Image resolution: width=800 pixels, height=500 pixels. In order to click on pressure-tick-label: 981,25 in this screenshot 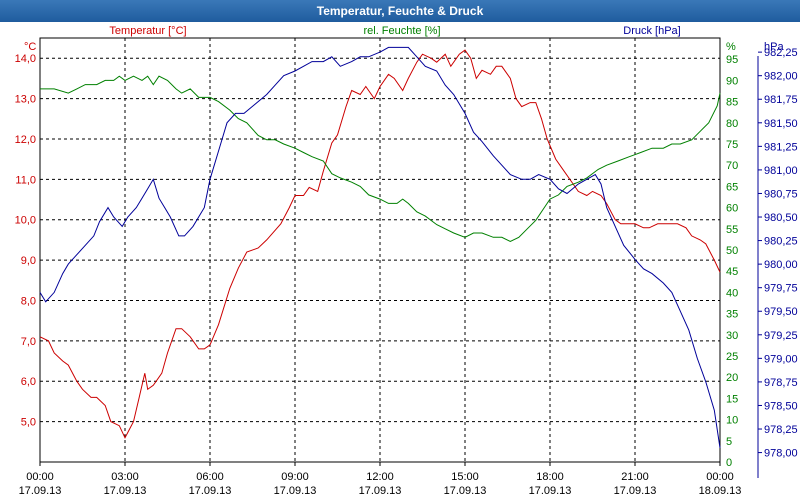, I will do `click(781, 147)`.